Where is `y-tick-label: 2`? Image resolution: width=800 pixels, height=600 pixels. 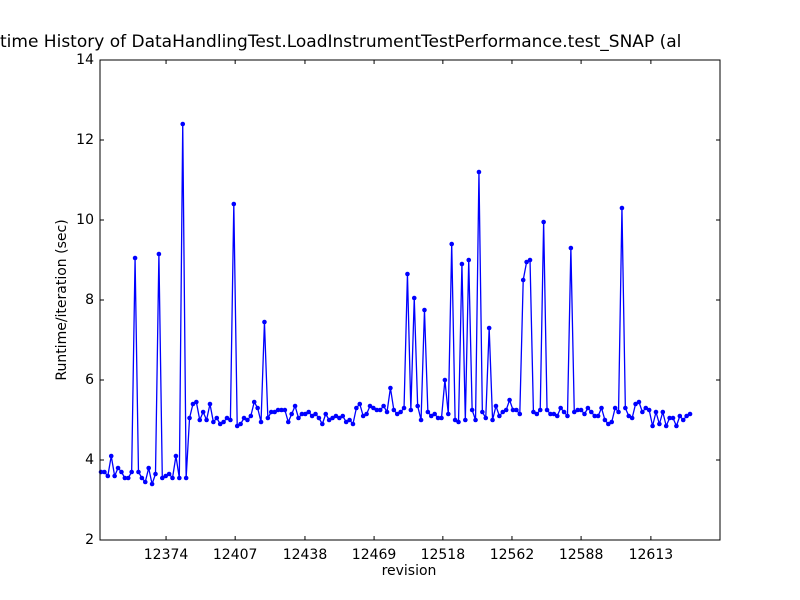 y-tick-label: 2 is located at coordinates (89, 540).